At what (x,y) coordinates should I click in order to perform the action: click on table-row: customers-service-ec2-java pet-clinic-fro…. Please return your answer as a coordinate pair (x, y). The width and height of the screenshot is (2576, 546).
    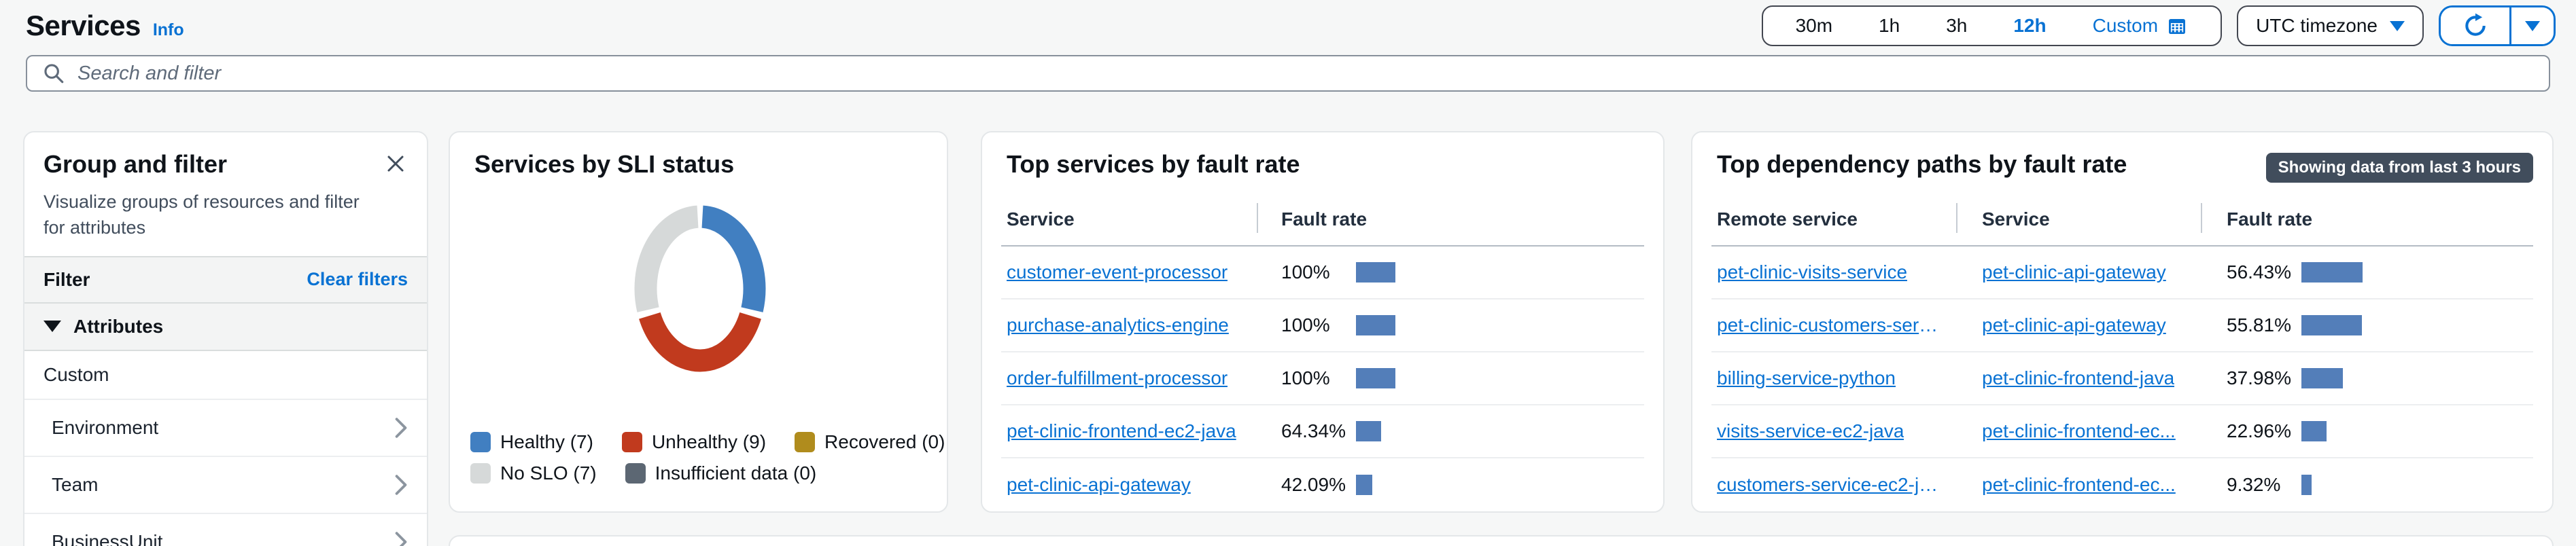
    Looking at the image, I should click on (2122, 485).